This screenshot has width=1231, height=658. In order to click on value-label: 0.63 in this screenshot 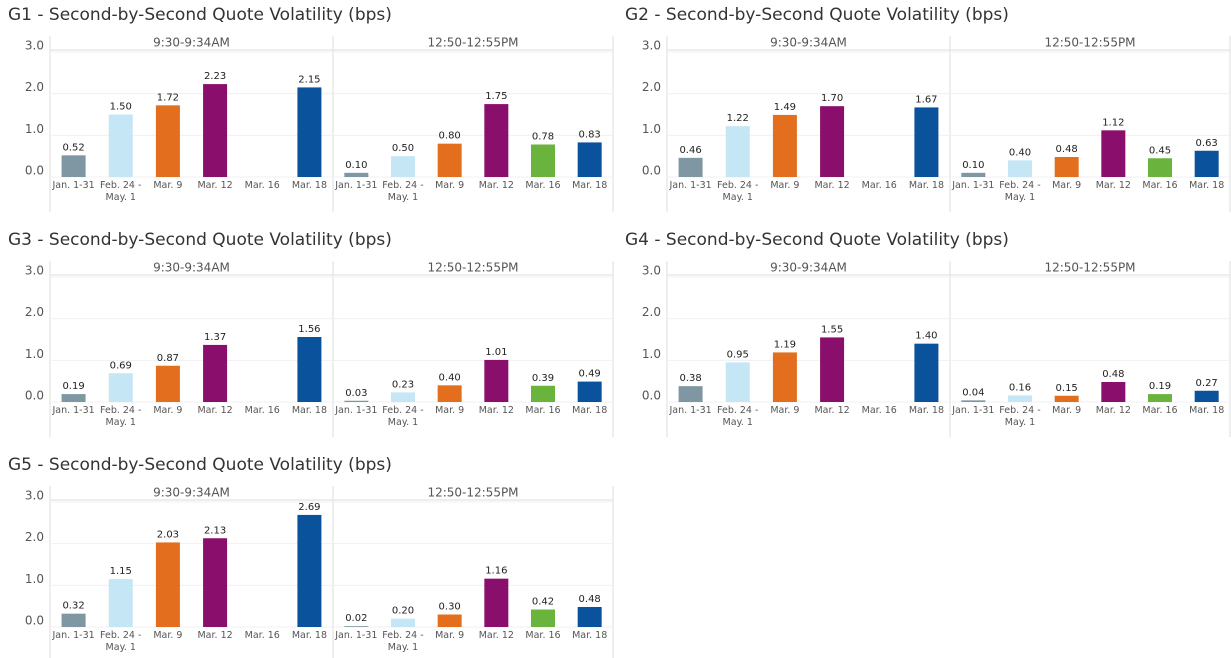, I will do `click(1207, 143)`.